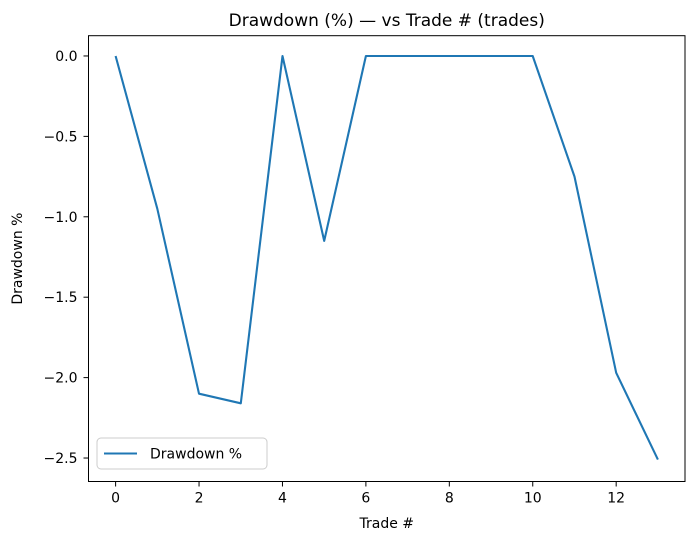 The image size is (695, 546). I want to click on x-tick-label: 2, so click(199, 499).